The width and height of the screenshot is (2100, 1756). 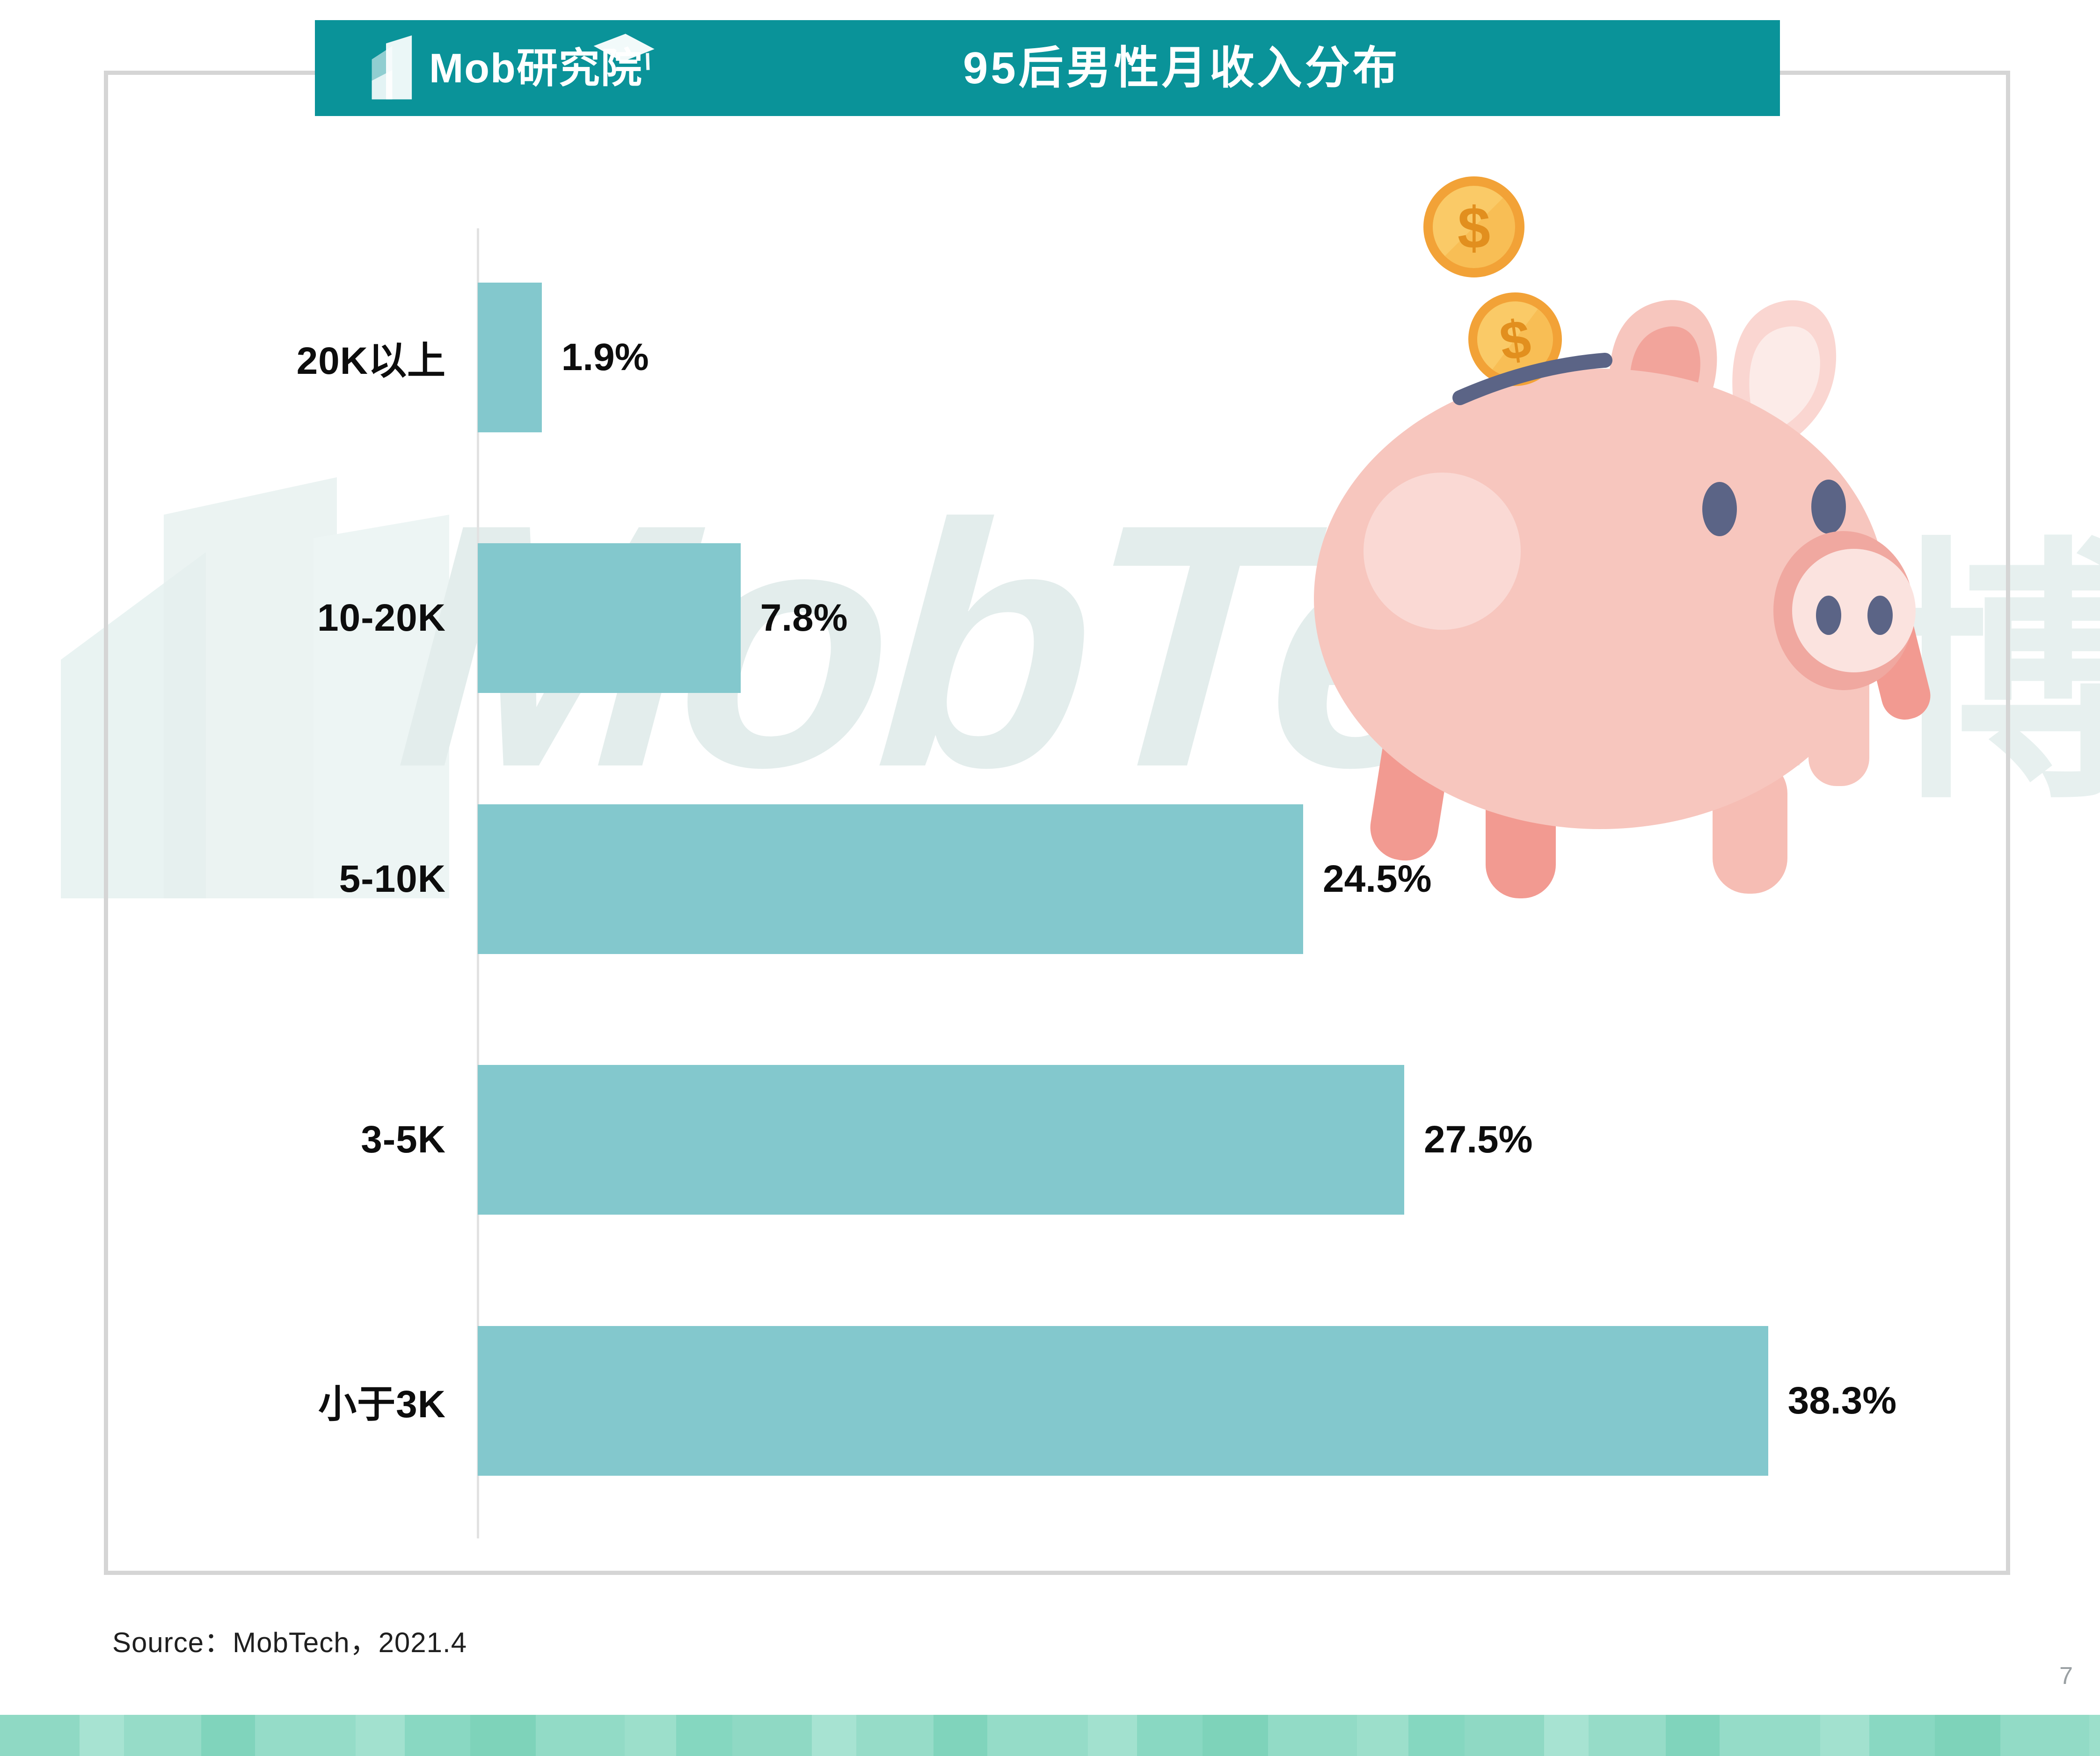 I want to click on piggy-bank-illustration: $ $, so click(x=1622, y=537).